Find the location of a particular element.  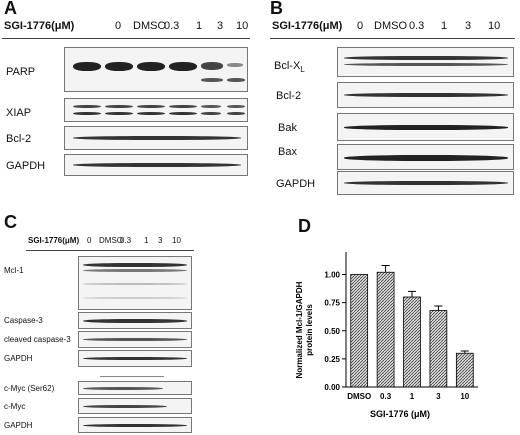

chart-x-tick-label-2: 1 is located at coordinates (412, 396).